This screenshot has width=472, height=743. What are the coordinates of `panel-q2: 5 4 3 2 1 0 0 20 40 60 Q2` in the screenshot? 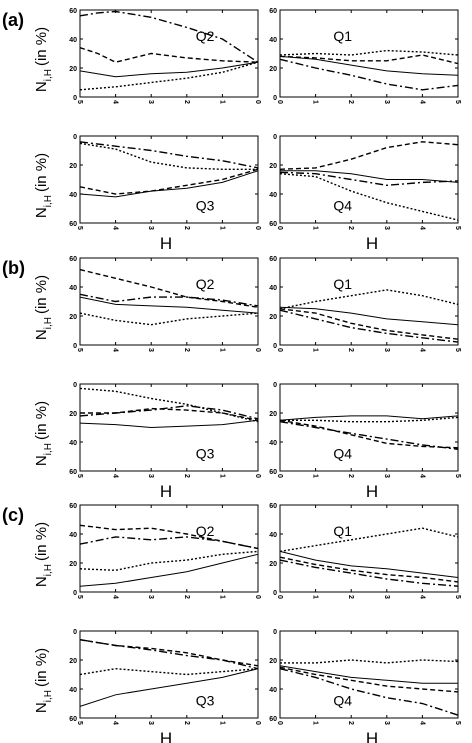 It's located at (165, 551).